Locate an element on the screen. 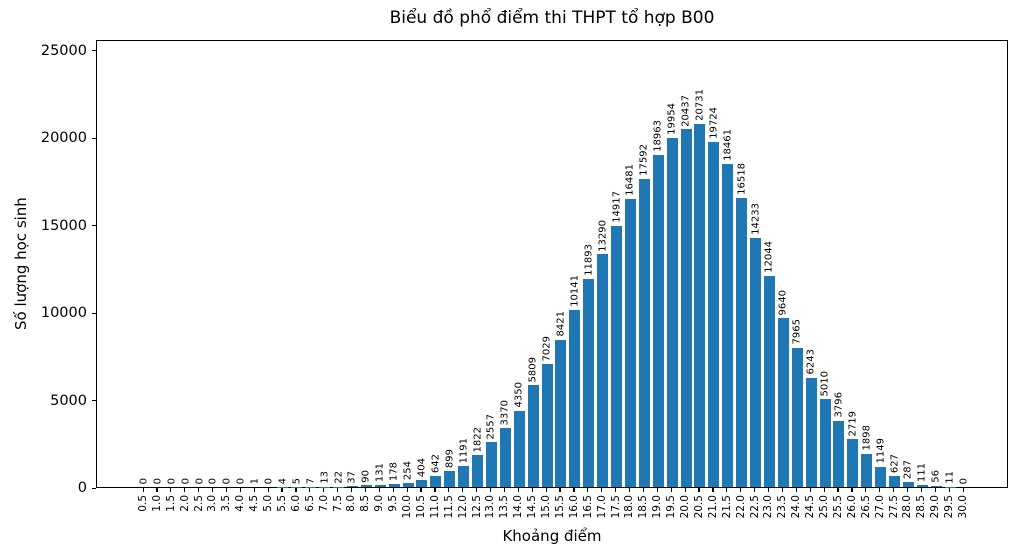  x-tick-label: 6.5 is located at coordinates (309, 503).